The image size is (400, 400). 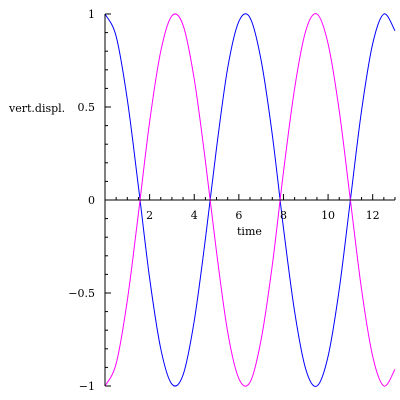 I want to click on y-tick-label: −1, so click(x=87, y=386).